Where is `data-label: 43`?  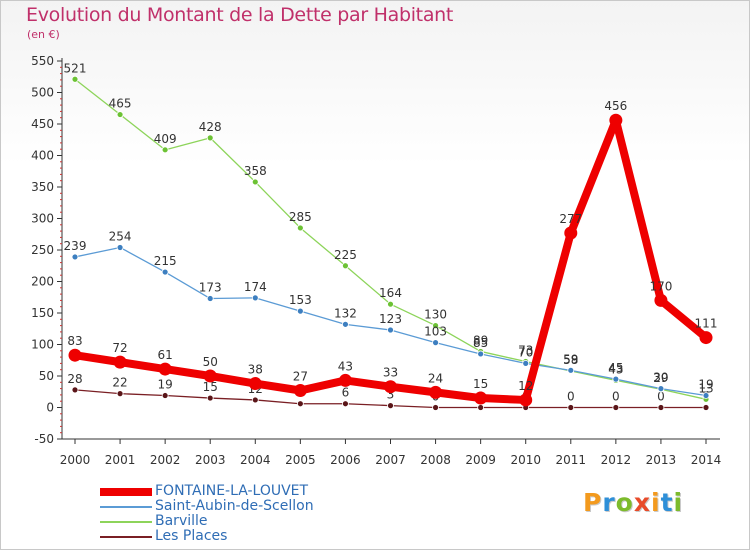
data-label: 43 is located at coordinates (615, 369).